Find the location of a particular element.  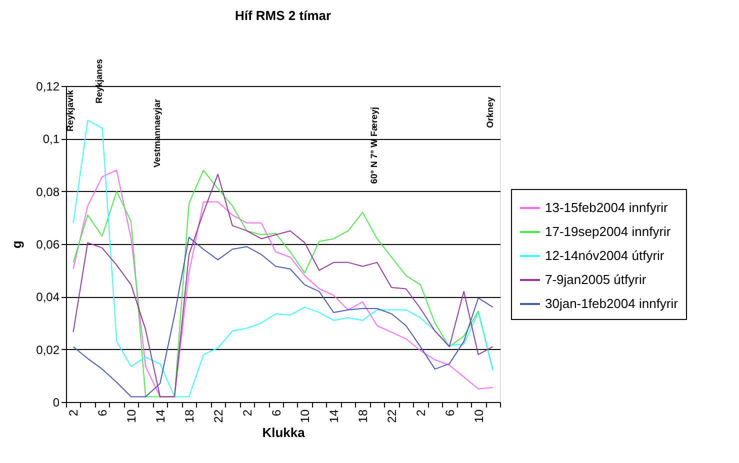

x-axis-title: Klukka is located at coordinates (284, 432).